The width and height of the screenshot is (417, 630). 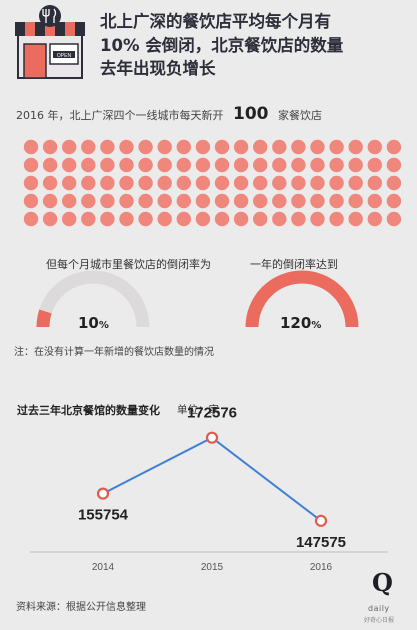 What do you see at coordinates (222, 45) in the screenshot?
I see `page-title-line-2: 10% 会倒闭，北京餐饮店的数量` at bounding box center [222, 45].